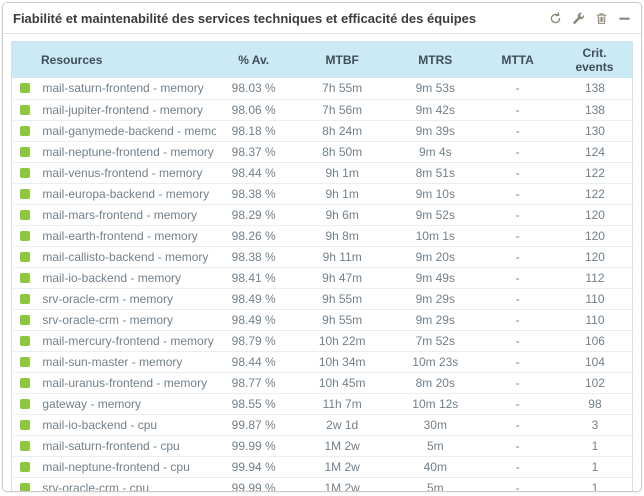 Image resolution: width=644 pixels, height=496 pixels. What do you see at coordinates (342, 215) in the screenshot?
I see `mtbf-value: 9h 6m` at bounding box center [342, 215].